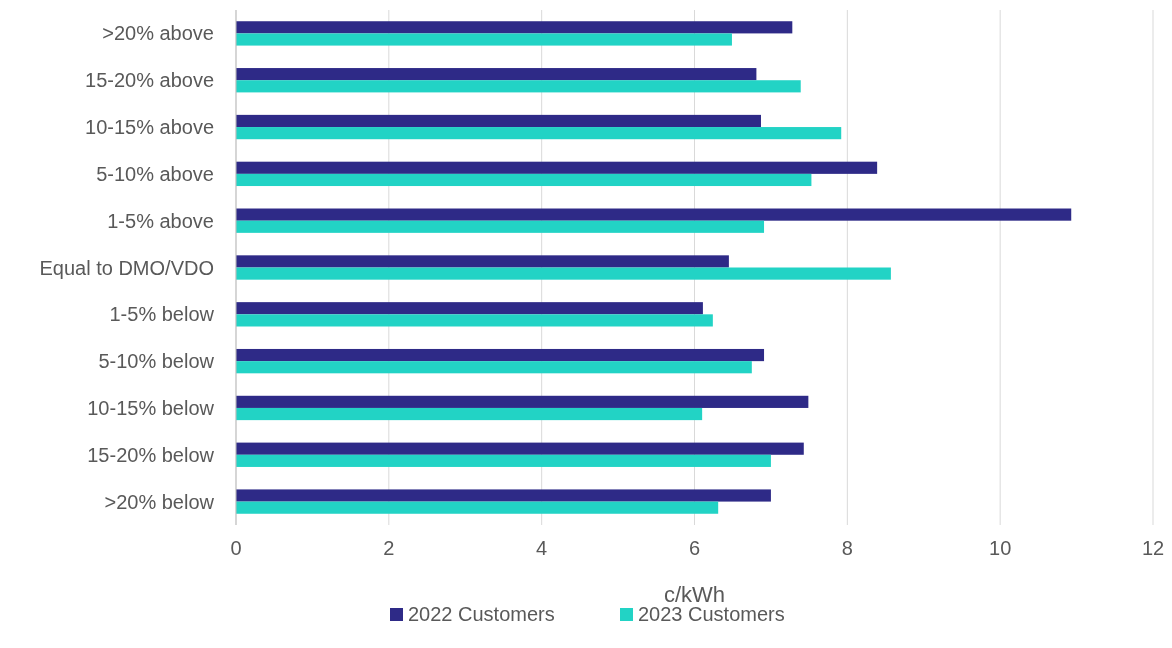 This screenshot has height=648, width=1172. I want to click on y-tick-label: 5-10% below, so click(156, 361).